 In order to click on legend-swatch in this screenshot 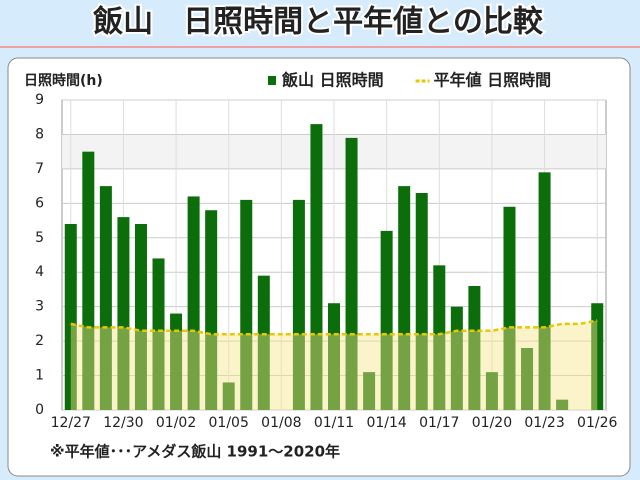, I will do `click(272, 80)`.